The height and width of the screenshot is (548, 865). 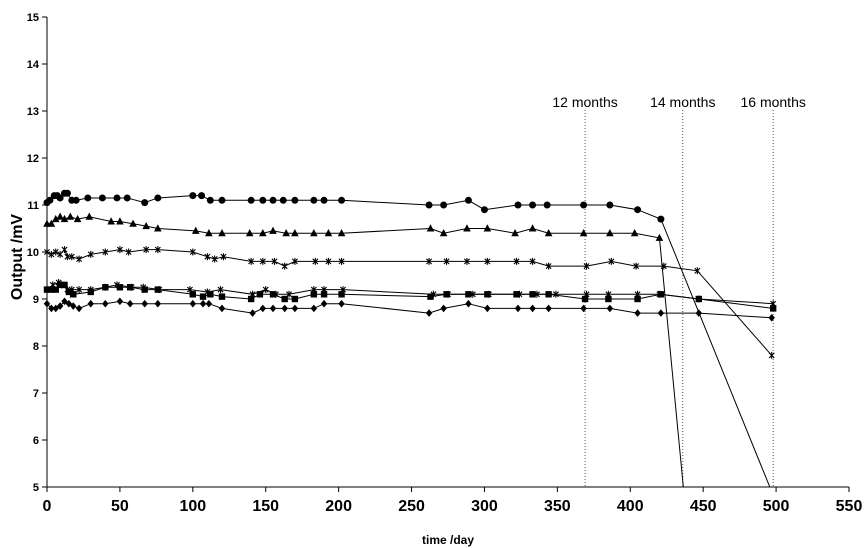 I want to click on y-tick-label: 5, so click(x=36, y=488).